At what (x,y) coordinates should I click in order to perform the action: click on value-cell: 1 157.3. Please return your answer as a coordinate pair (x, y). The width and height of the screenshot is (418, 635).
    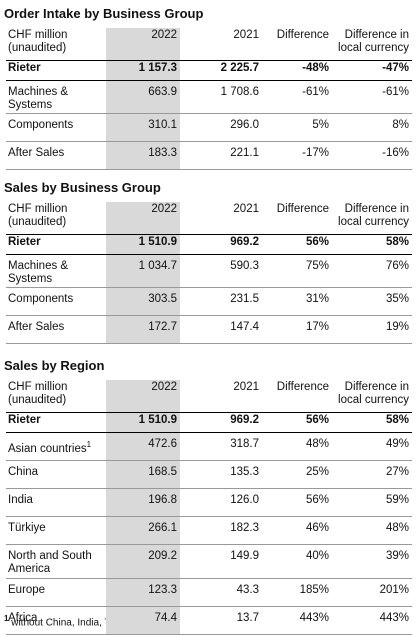
    Looking at the image, I should click on (143, 70).